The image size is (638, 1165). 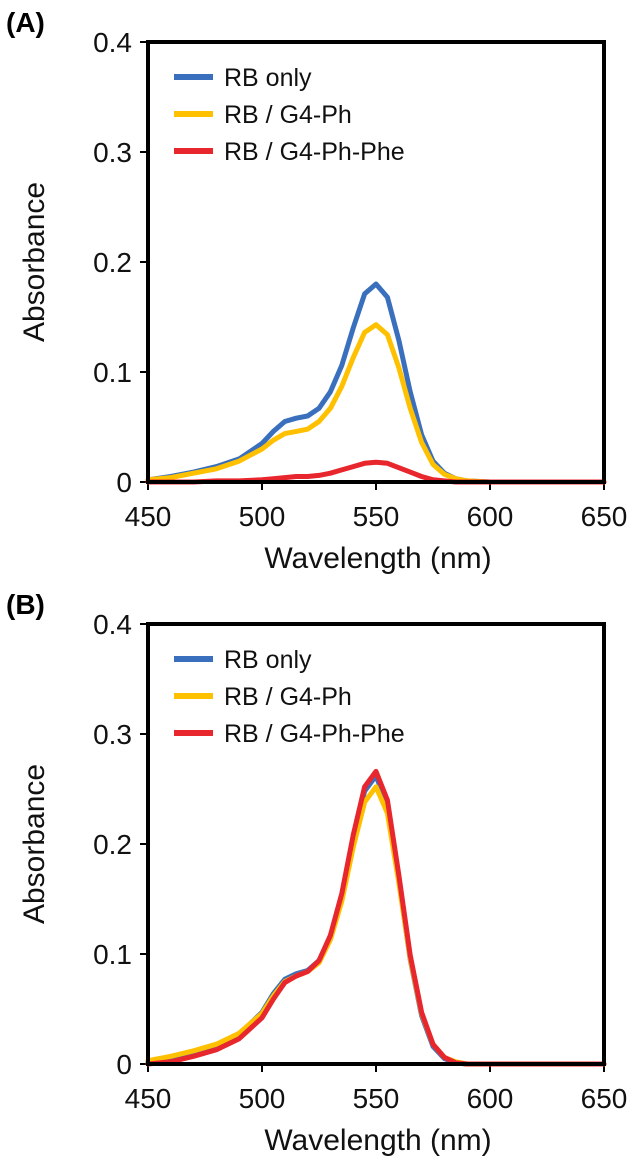 I want to click on legend-a: RB only RB / G4-Ph RB / G4-Ph-Phe, so click(x=289, y=115).